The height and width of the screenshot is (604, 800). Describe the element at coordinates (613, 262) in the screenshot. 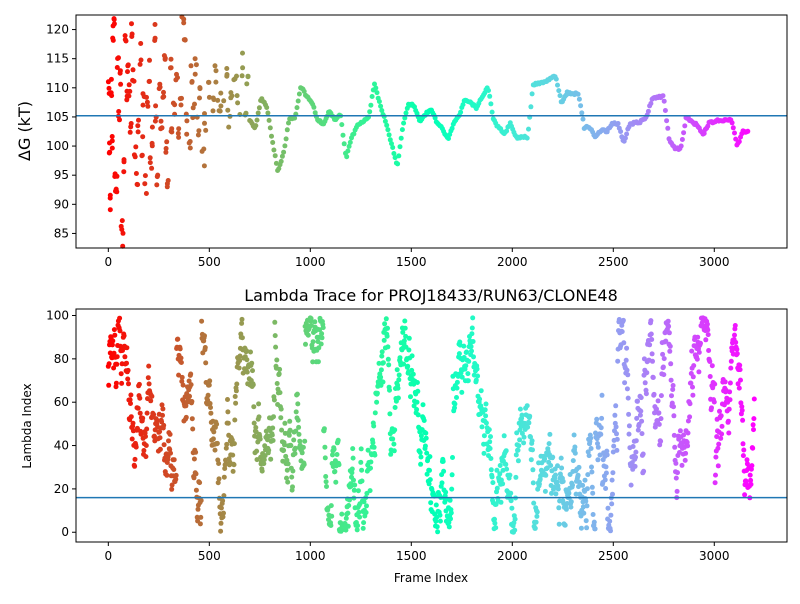

I see `delta-g-x-tick-label: 2500` at that location.